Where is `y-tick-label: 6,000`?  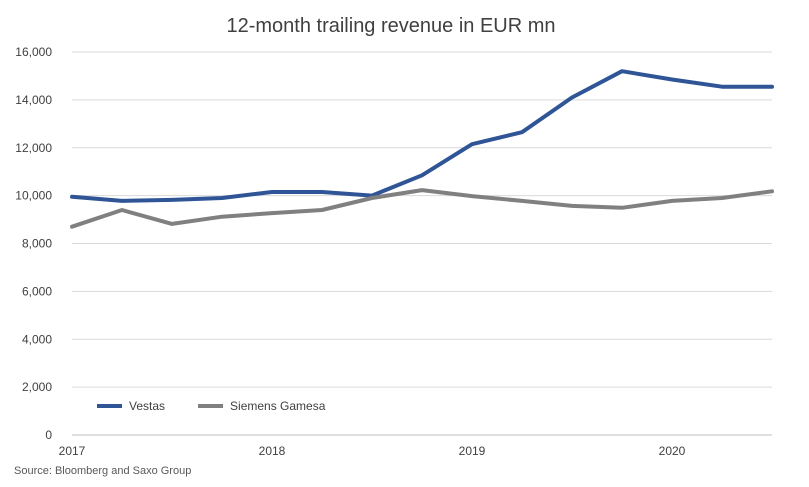
y-tick-label: 6,000 is located at coordinates (37, 291).